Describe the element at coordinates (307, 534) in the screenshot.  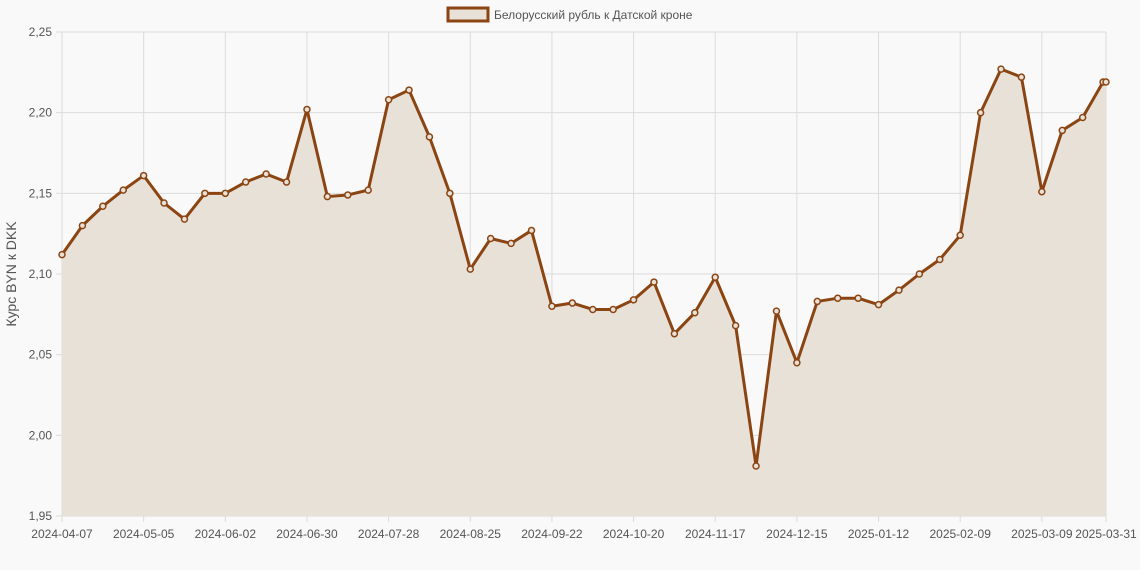
I see `x-tick-label: 2024-06-30` at that location.